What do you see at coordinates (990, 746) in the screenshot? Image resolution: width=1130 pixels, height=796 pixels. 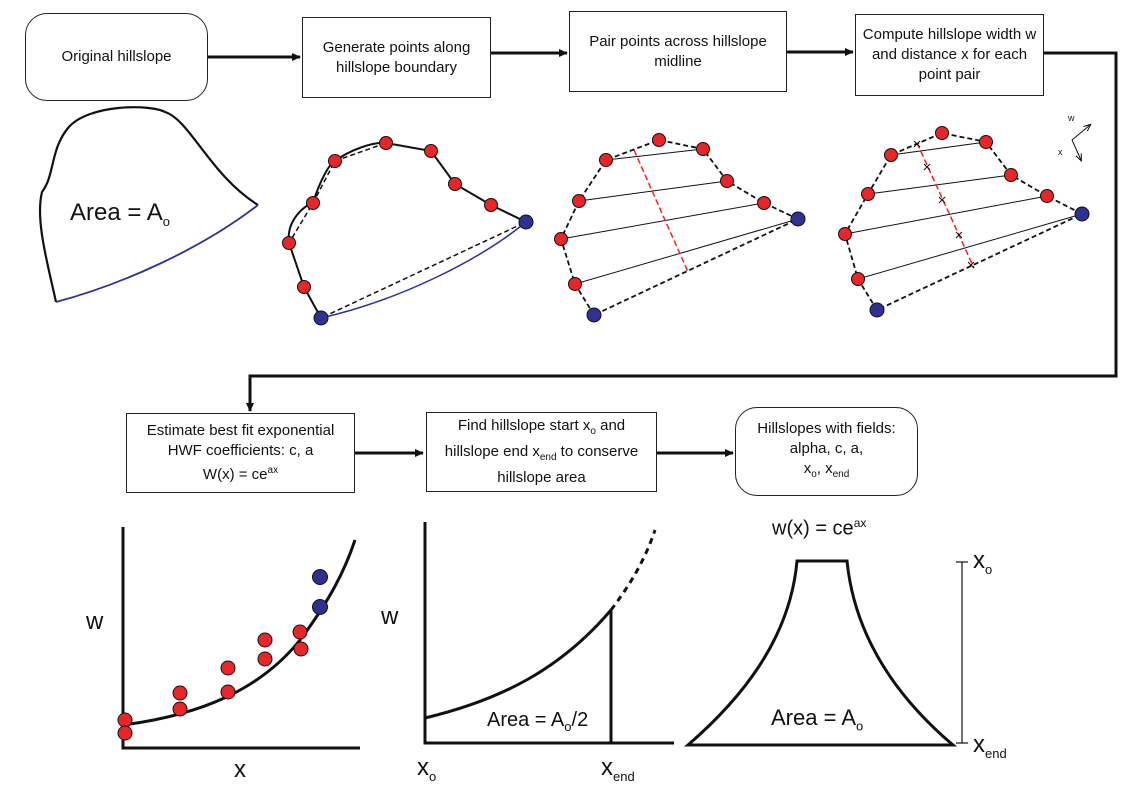 I see `right-x-end-label: xend` at bounding box center [990, 746].